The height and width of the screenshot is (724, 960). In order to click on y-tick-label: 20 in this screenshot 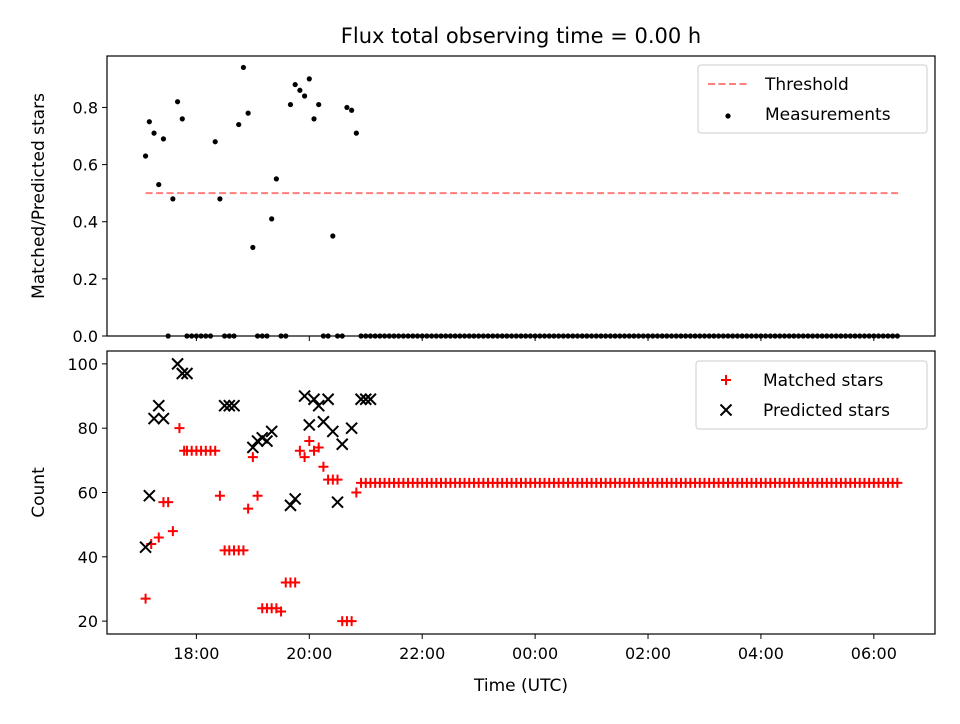, I will do `click(88, 621)`.